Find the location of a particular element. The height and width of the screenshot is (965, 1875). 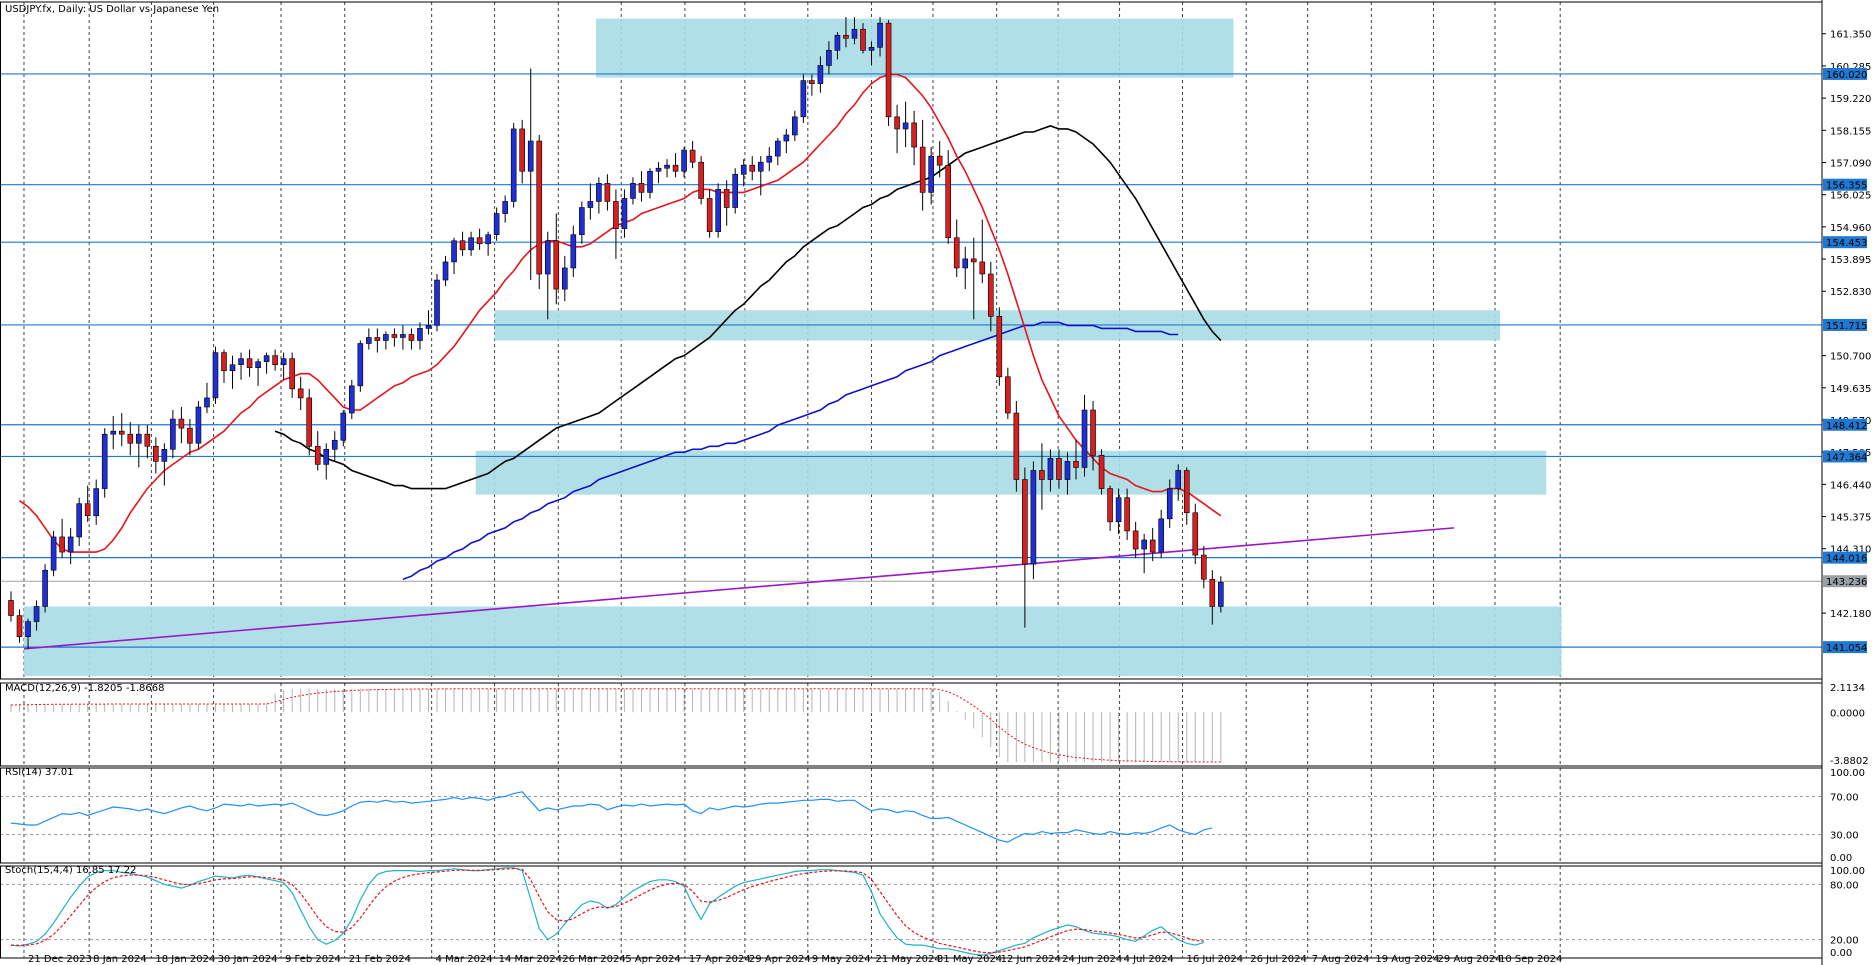

level-label-text: 151.715 is located at coordinates (1846, 326).